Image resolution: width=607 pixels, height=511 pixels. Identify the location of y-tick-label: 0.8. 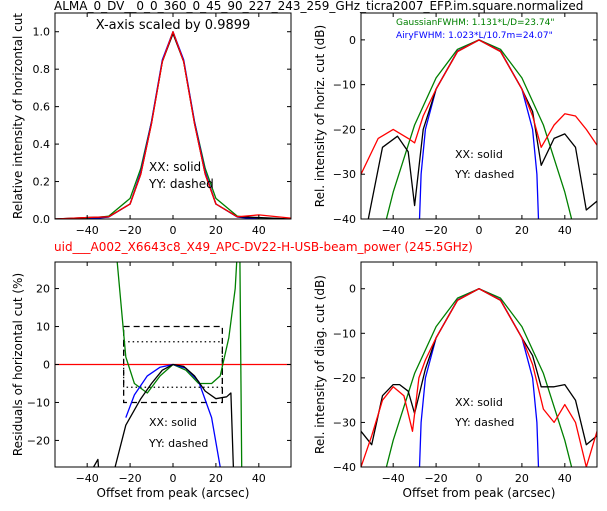
(42, 69).